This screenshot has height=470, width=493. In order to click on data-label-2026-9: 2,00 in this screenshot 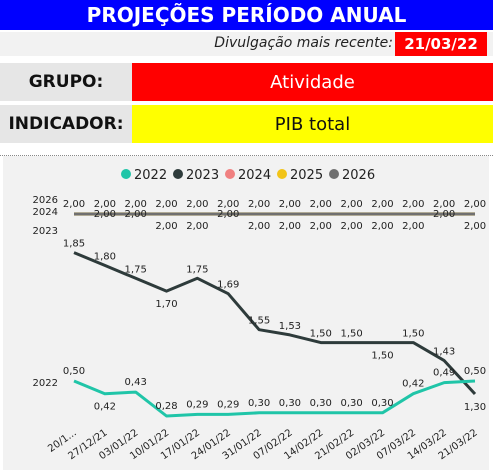, I will do `click(351, 204)`.